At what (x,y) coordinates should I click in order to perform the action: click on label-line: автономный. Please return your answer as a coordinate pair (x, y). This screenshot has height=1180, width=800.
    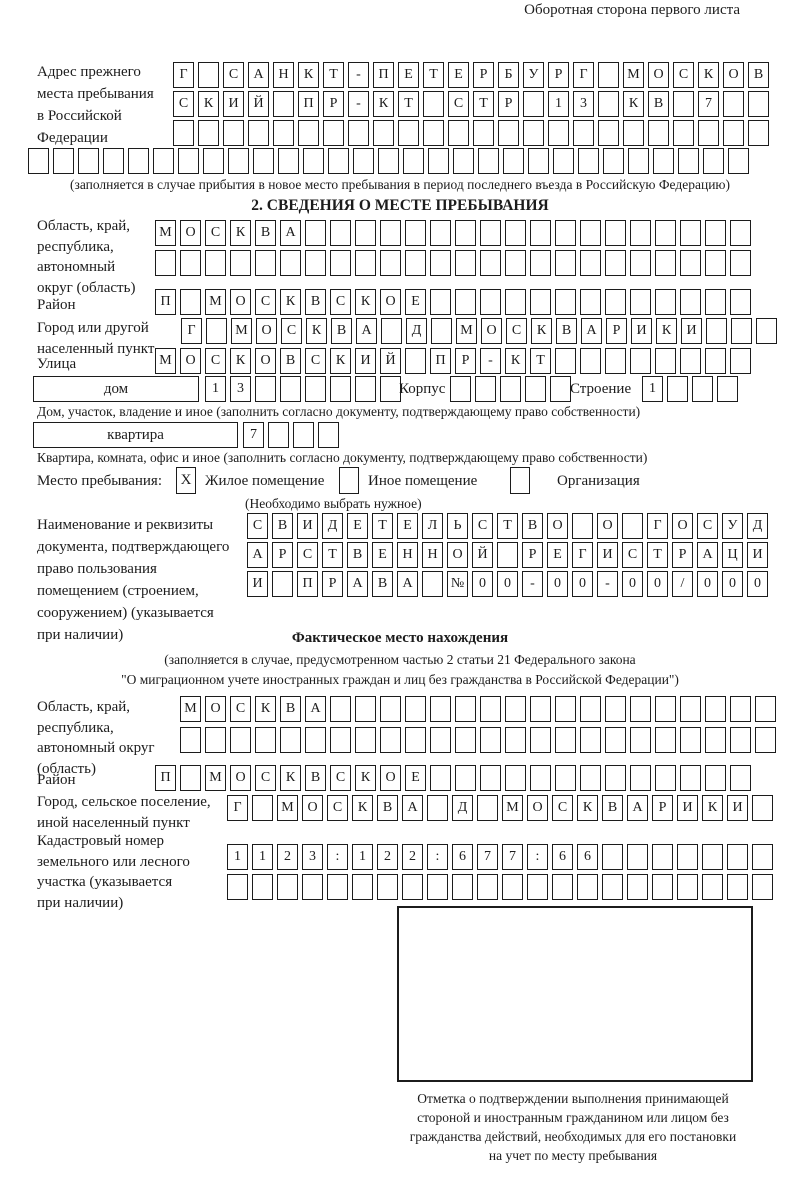
    Looking at the image, I should click on (76, 267).